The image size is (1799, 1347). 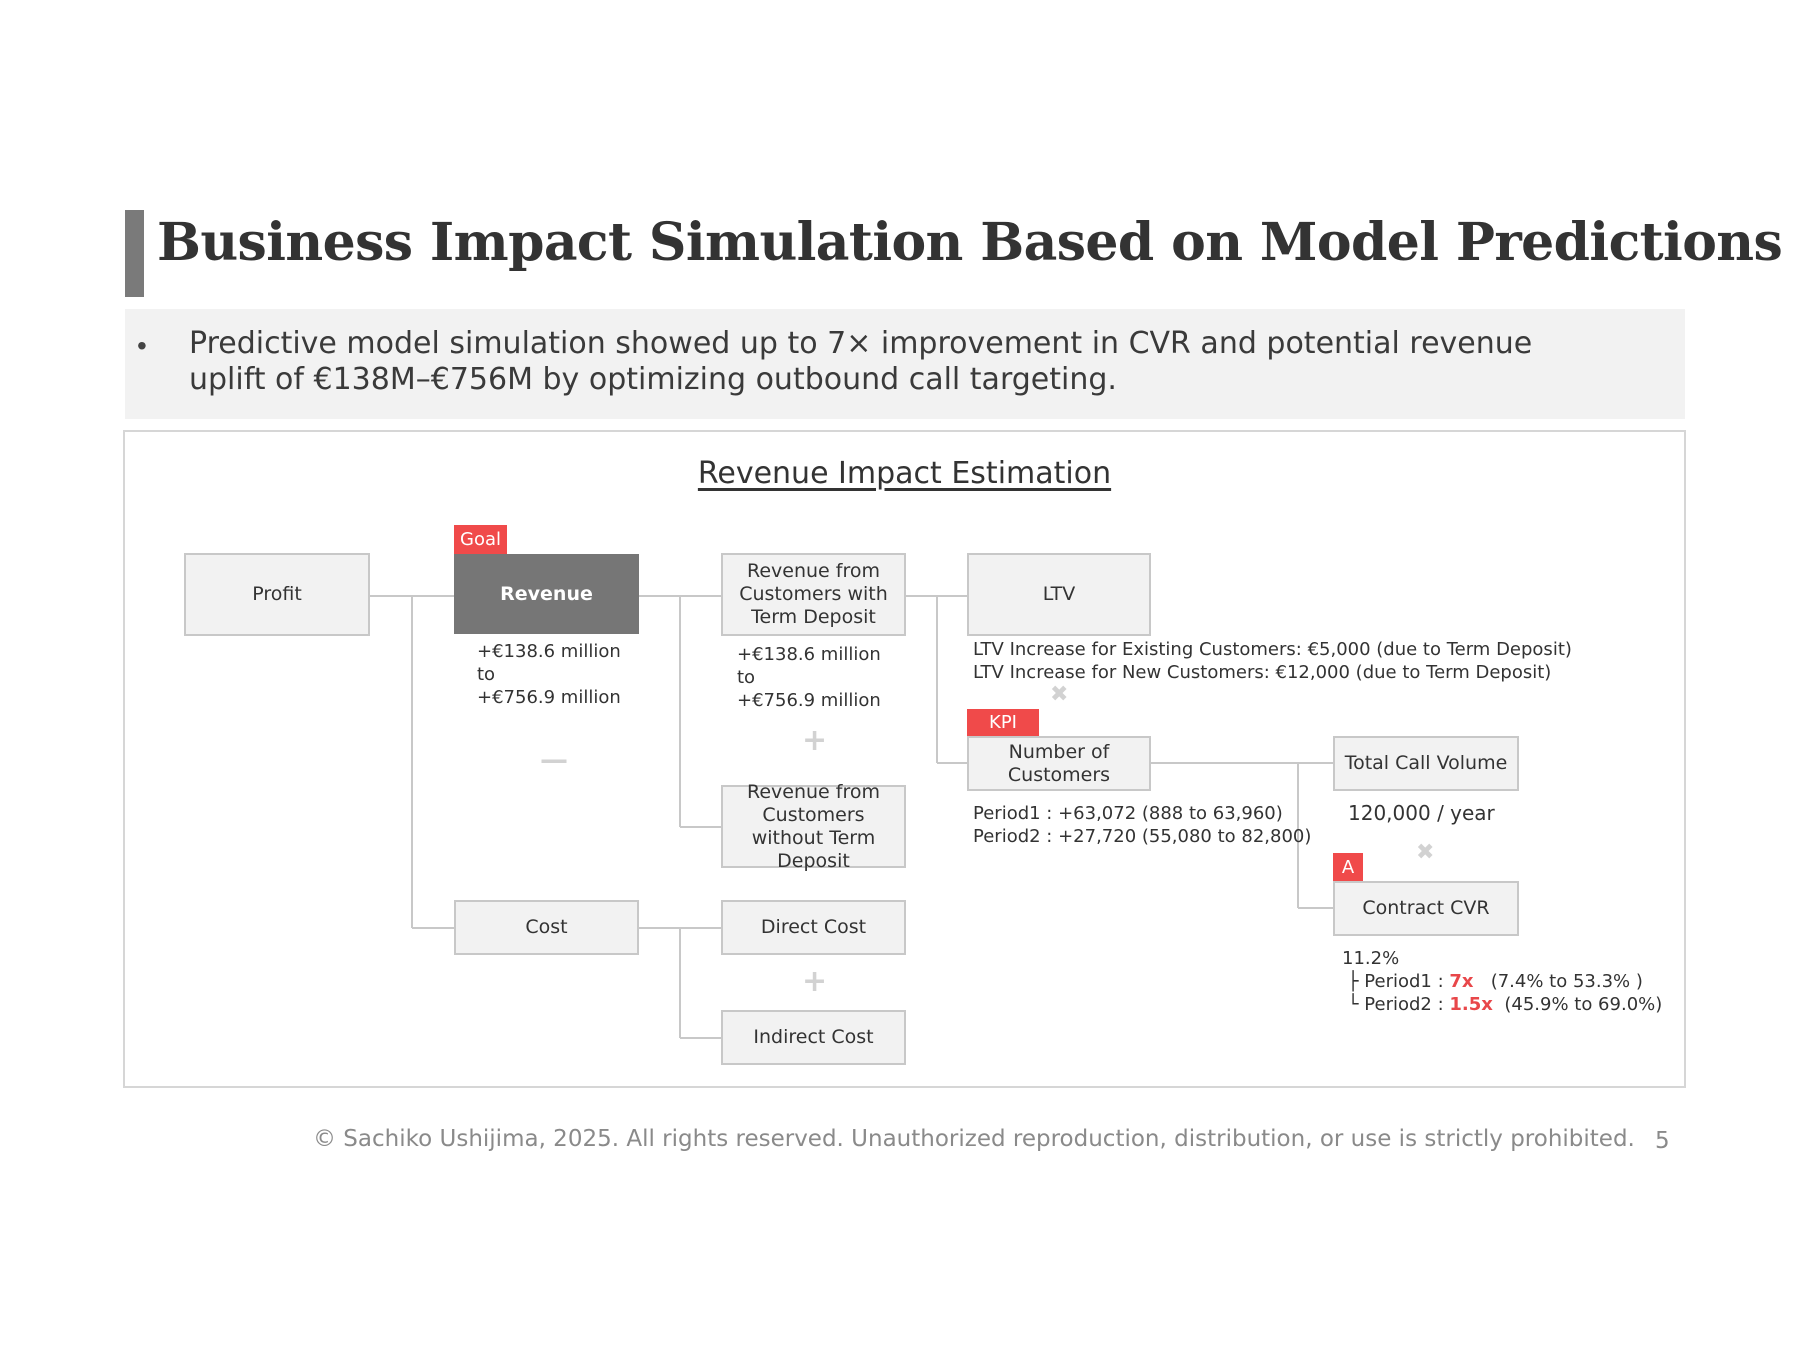 I want to click on kpi-tag: KPI, so click(x=1003, y=722).